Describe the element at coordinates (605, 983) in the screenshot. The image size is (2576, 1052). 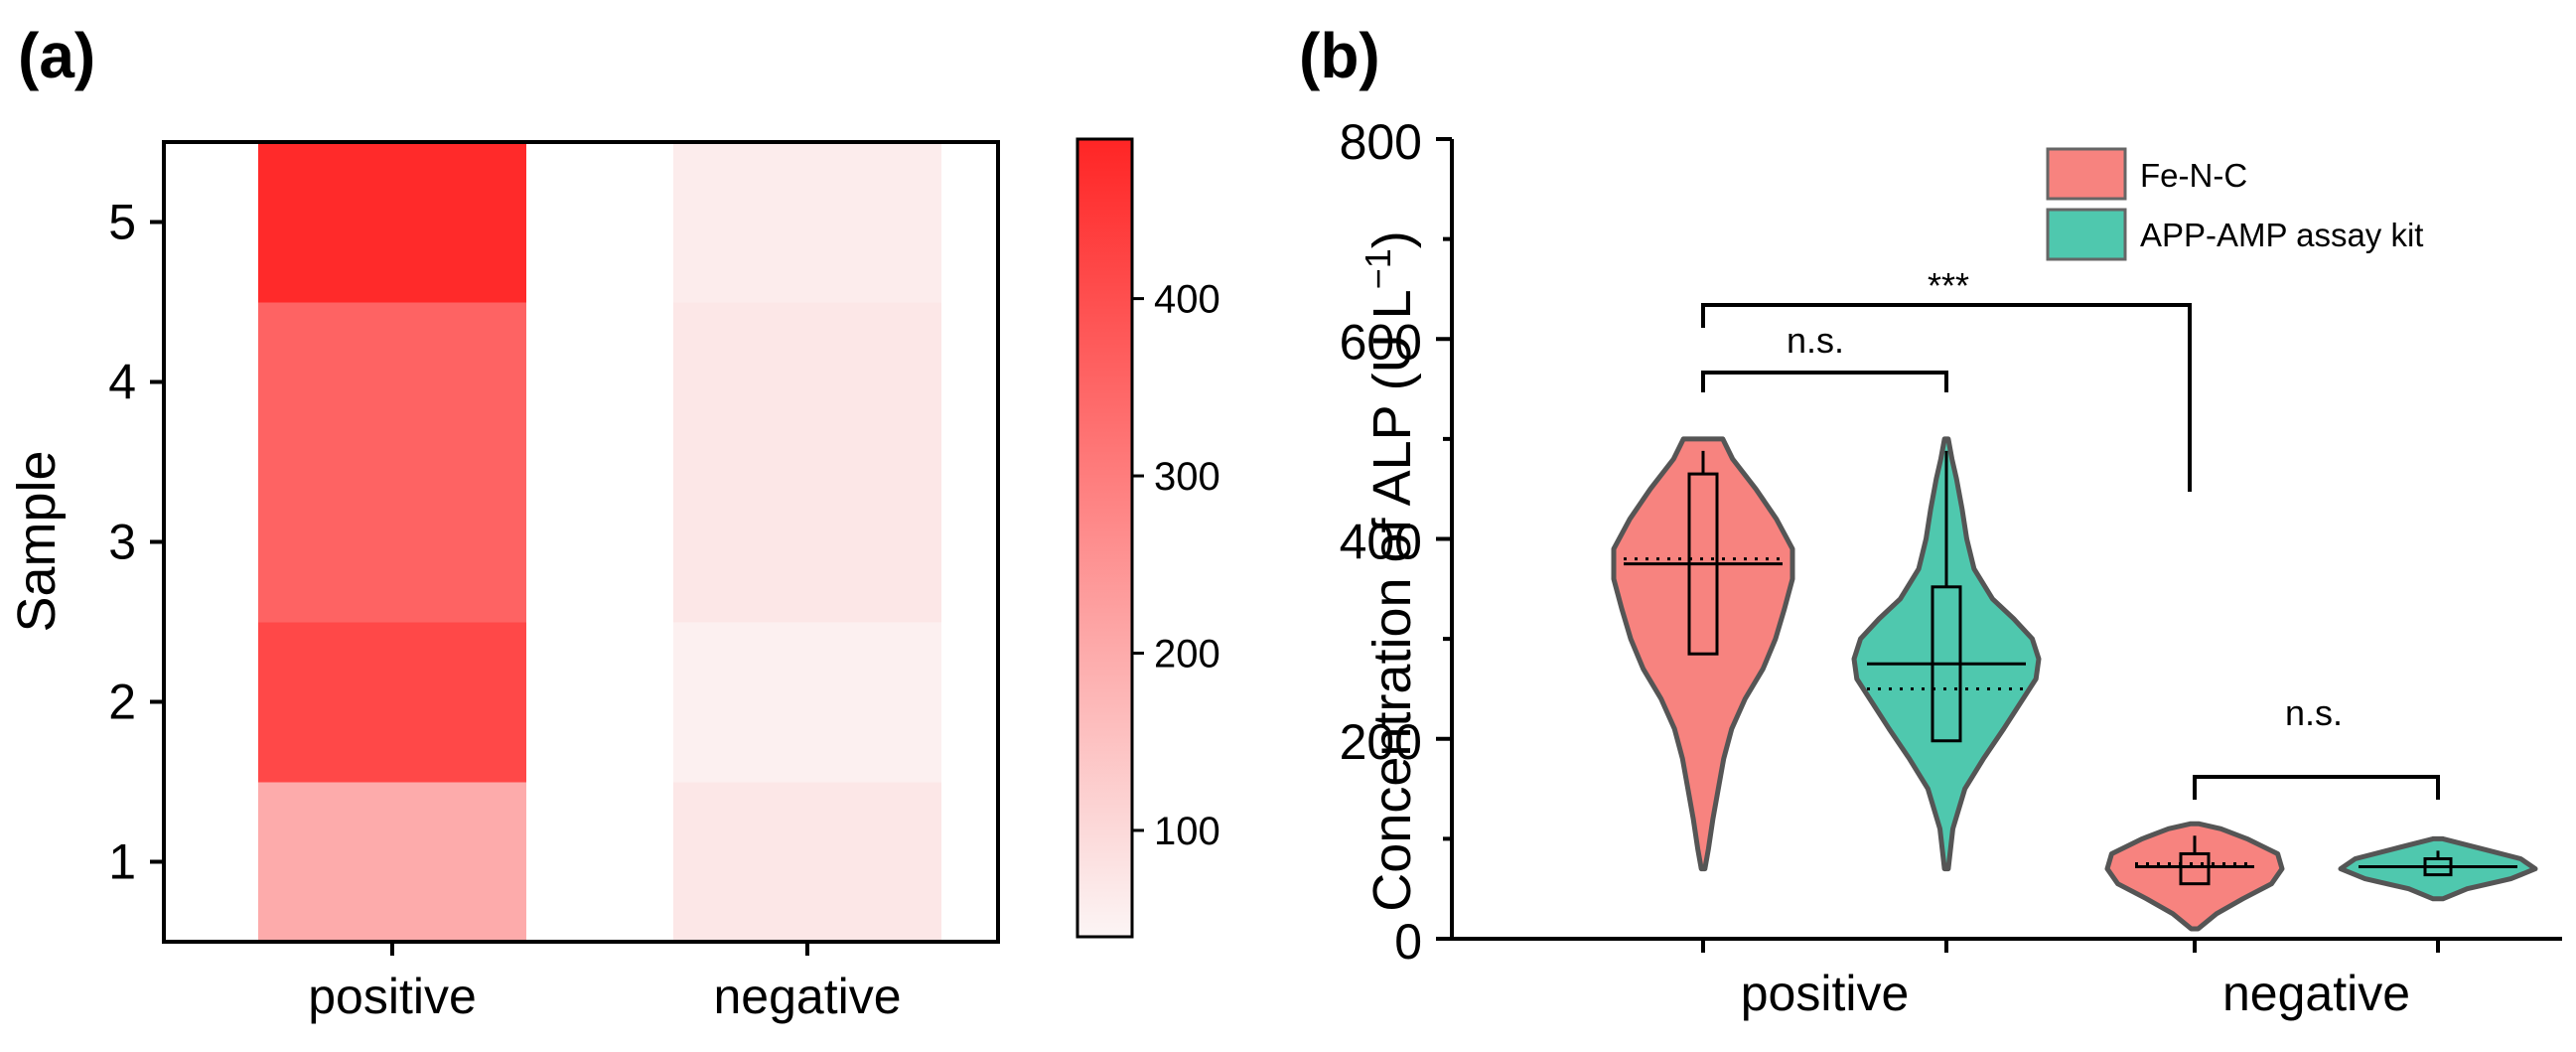
I see `heatmap-x-axis: positive negative` at that location.